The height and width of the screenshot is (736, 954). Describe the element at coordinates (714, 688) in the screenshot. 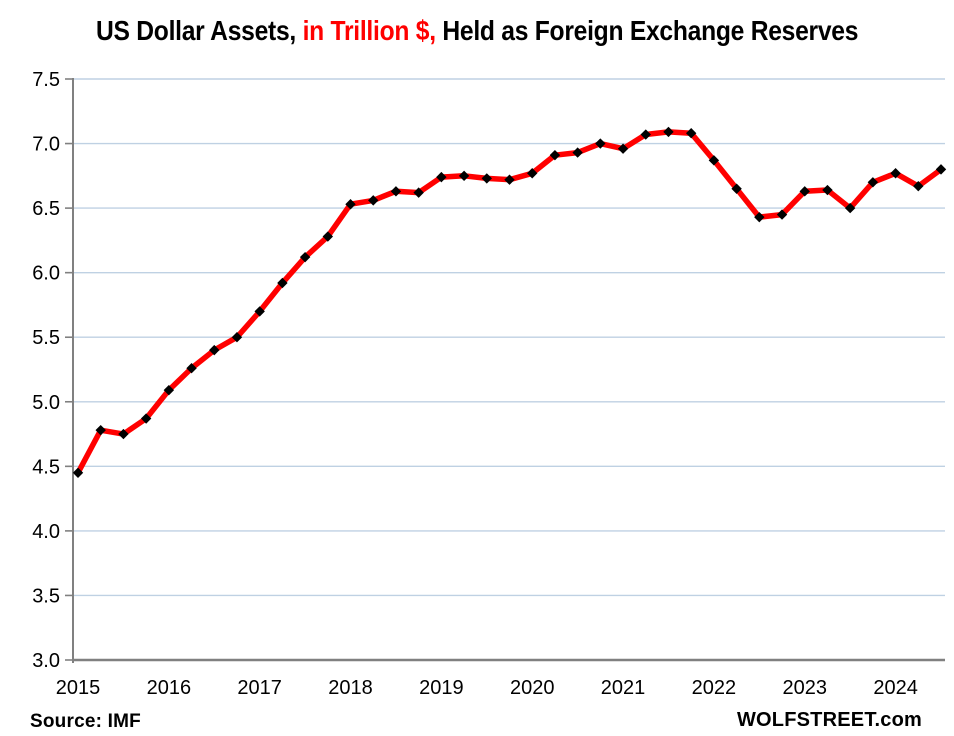

I see `x-tick-label: 2022` at that location.